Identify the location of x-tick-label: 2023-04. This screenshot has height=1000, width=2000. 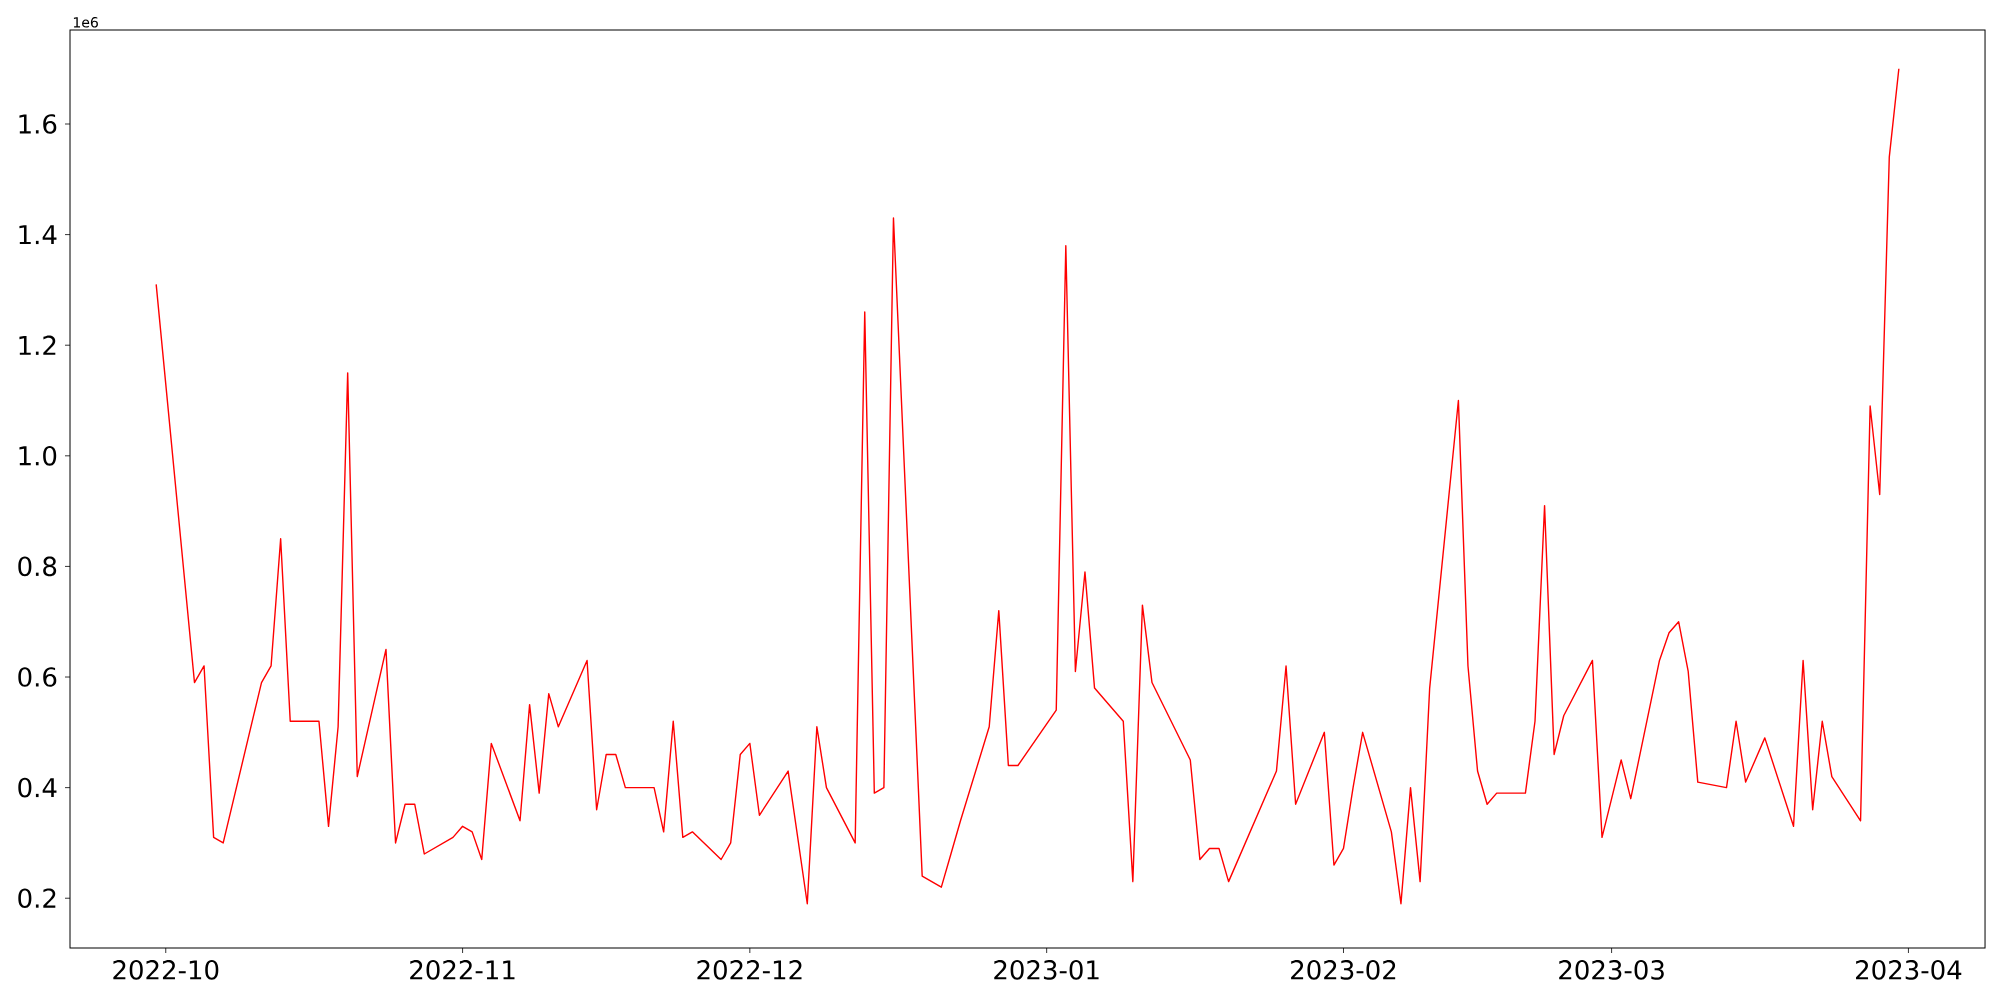
(1909, 970).